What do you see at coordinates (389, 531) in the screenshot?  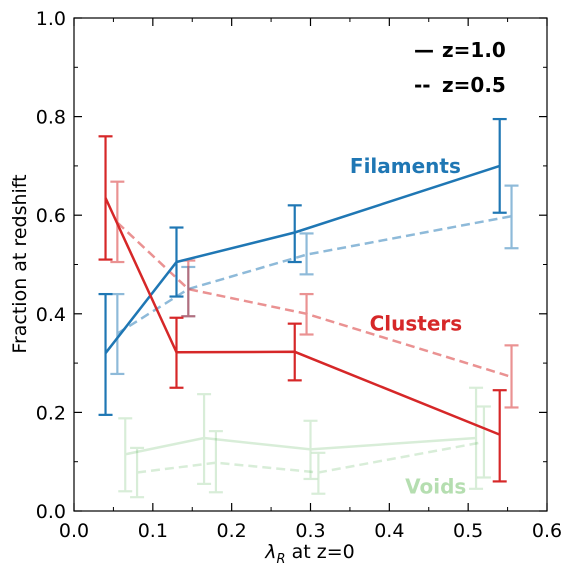 I see `x-tick-label: 0.4` at bounding box center [389, 531].